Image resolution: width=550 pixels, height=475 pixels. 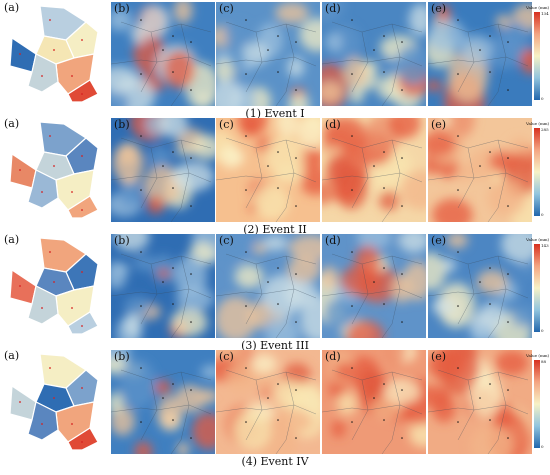 I want to click on colorbar, so click(x=537, y=404).